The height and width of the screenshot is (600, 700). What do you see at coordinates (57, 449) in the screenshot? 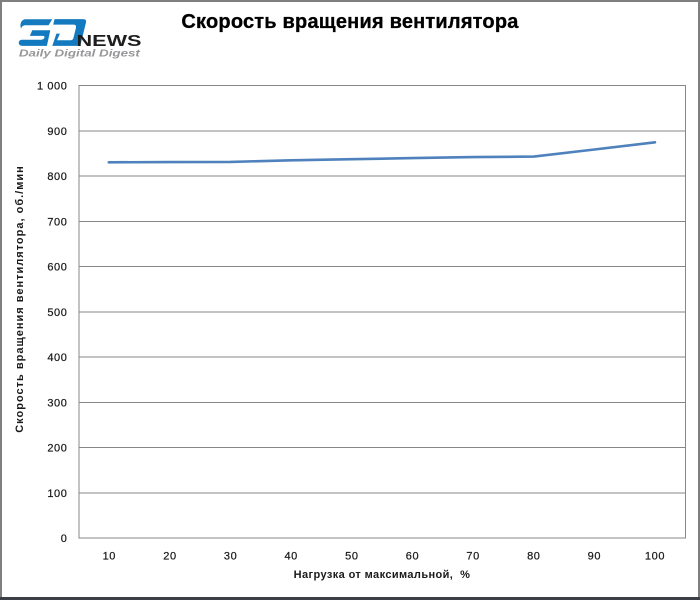
I see `svg-text: 200` at bounding box center [57, 449].